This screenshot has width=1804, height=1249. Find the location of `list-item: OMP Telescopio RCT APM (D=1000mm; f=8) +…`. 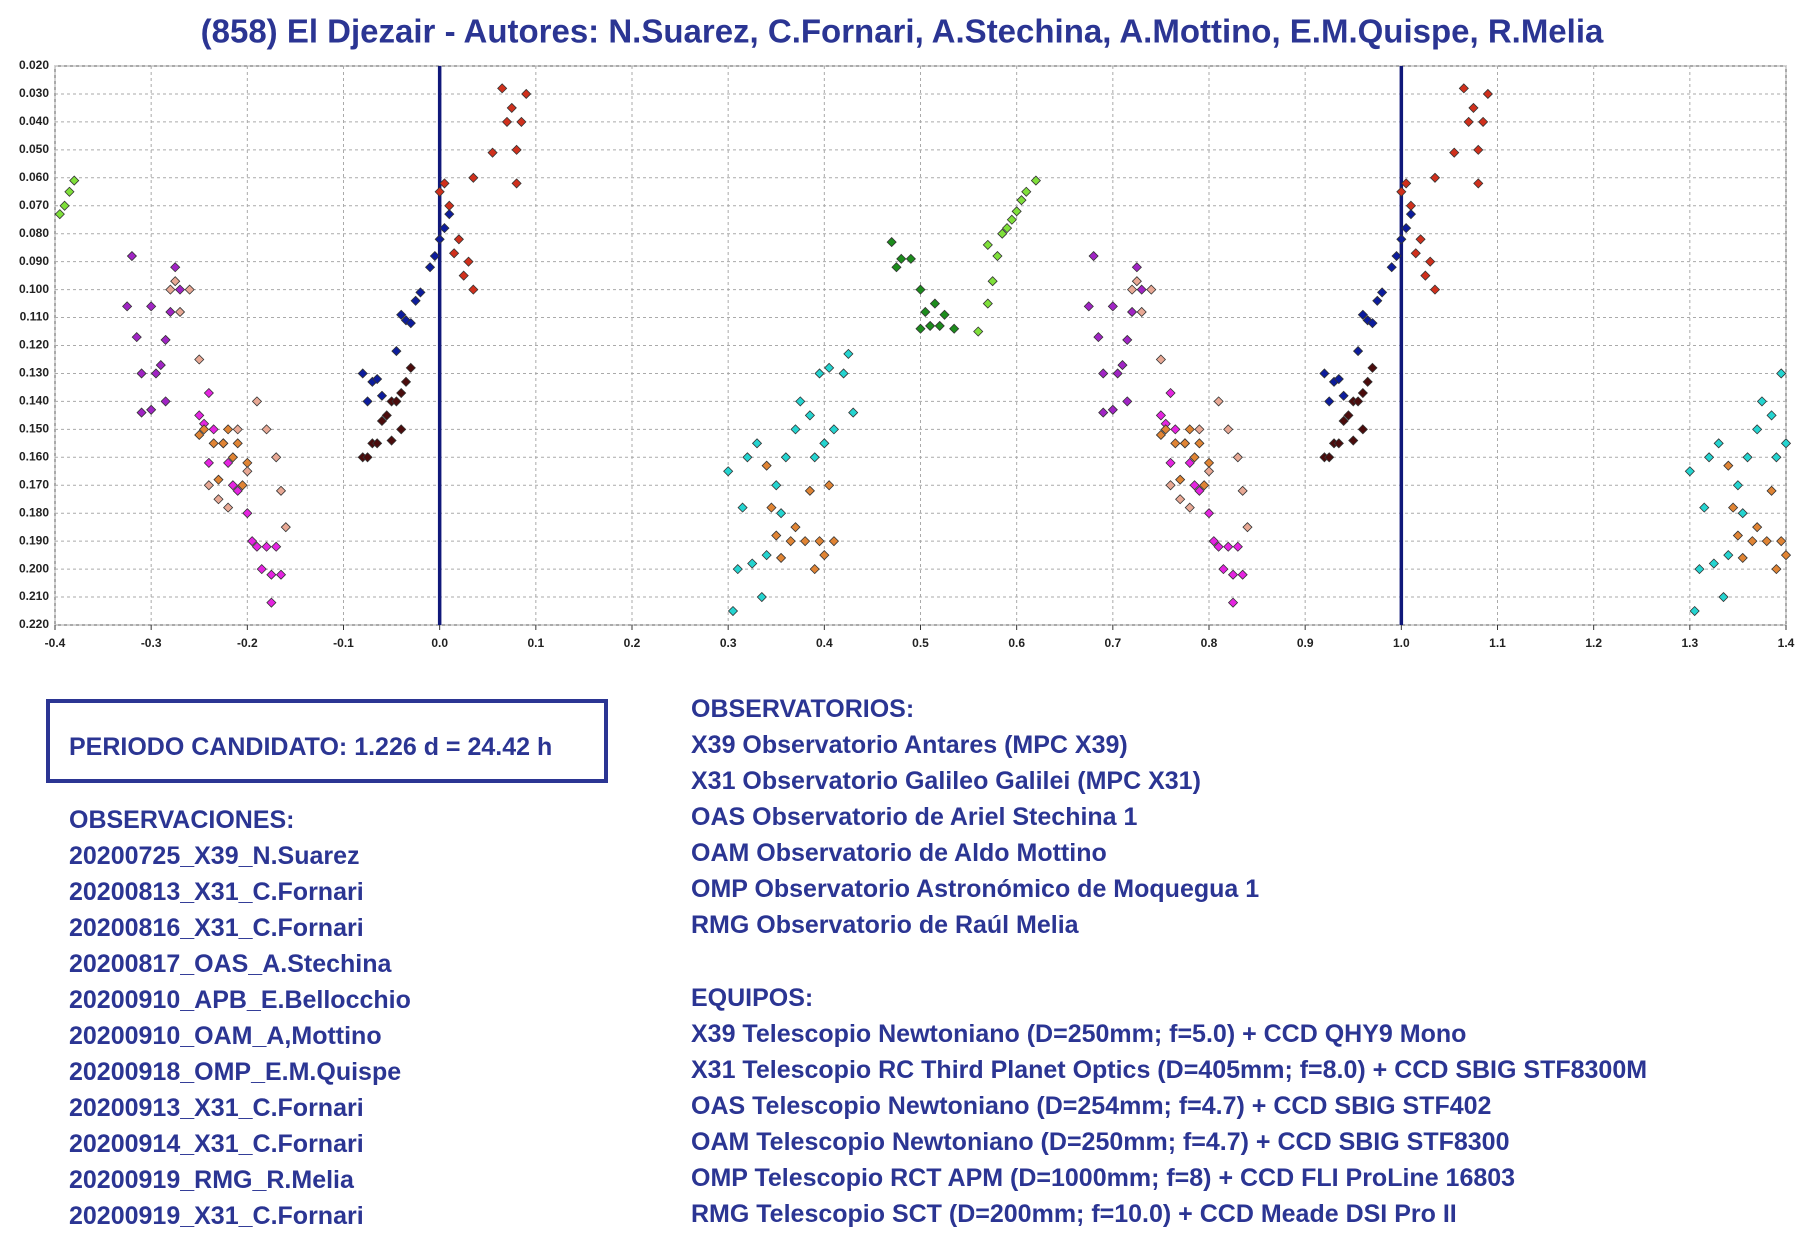

list-item: OMP Telescopio RCT APM (D=1000mm; f=8) +… is located at coordinates (1103, 1178).